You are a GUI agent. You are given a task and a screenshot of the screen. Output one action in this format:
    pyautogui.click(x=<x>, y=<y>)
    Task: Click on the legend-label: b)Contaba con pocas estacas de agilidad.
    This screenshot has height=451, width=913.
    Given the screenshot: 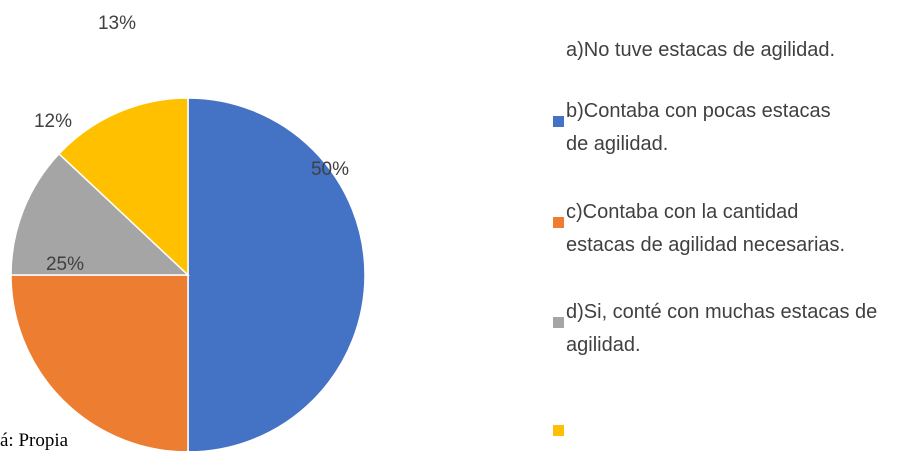 What is the action you would take?
    pyautogui.click(x=698, y=127)
    